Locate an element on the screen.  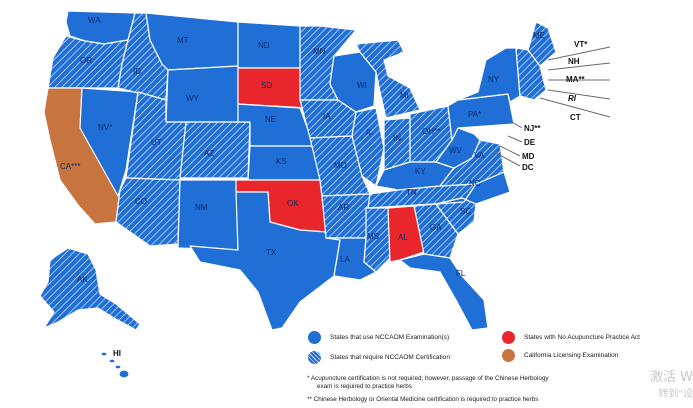
label-mi: MI is located at coordinates (404, 95).